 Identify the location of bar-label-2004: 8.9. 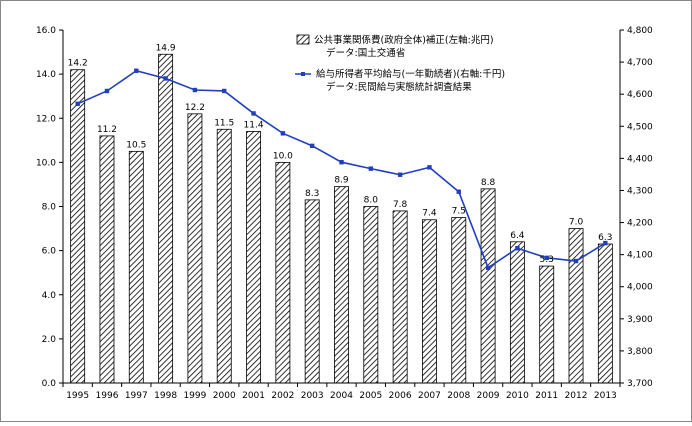
(341, 181).